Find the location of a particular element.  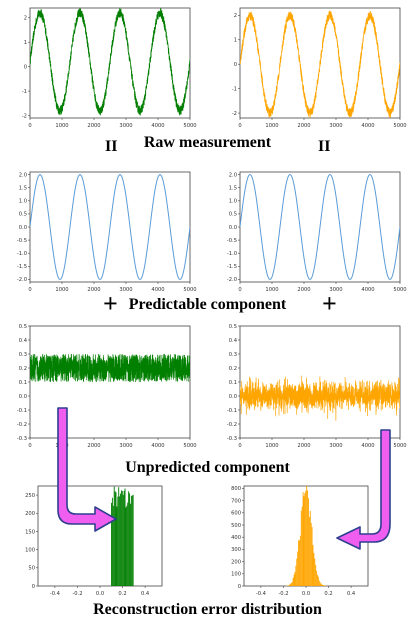

hist-right-xtick-label: 0.4 is located at coordinates (351, 594).